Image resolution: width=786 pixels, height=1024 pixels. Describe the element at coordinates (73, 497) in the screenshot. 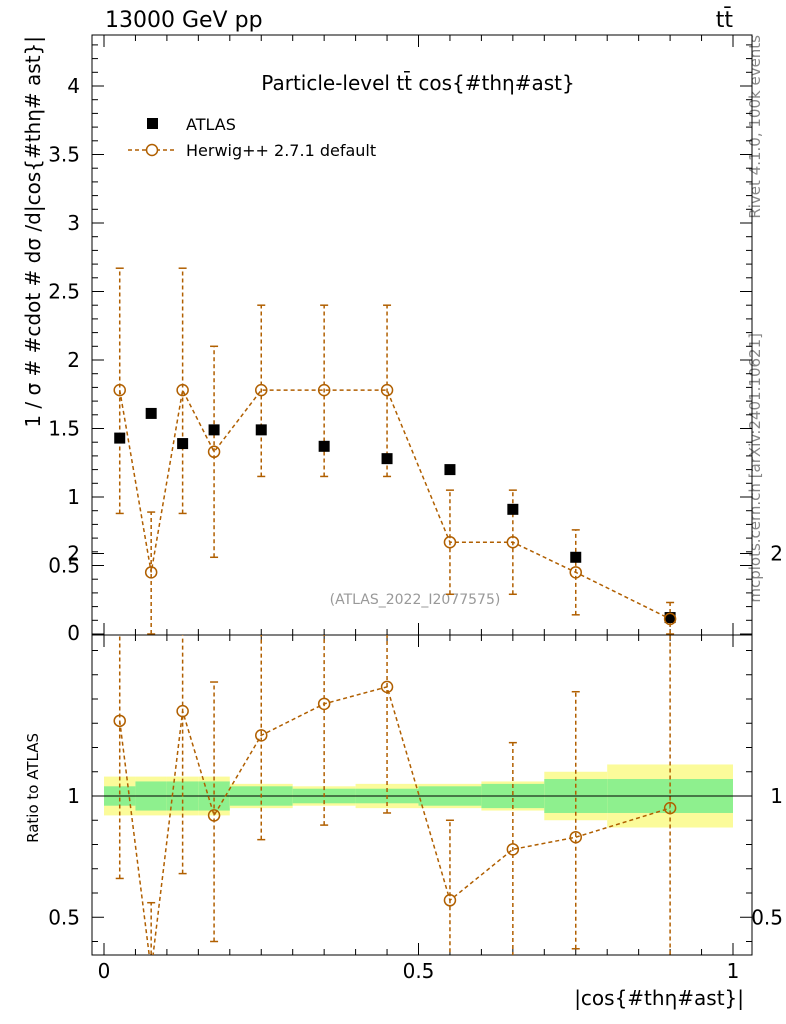

I see `main-ytick-label: 1` at that location.